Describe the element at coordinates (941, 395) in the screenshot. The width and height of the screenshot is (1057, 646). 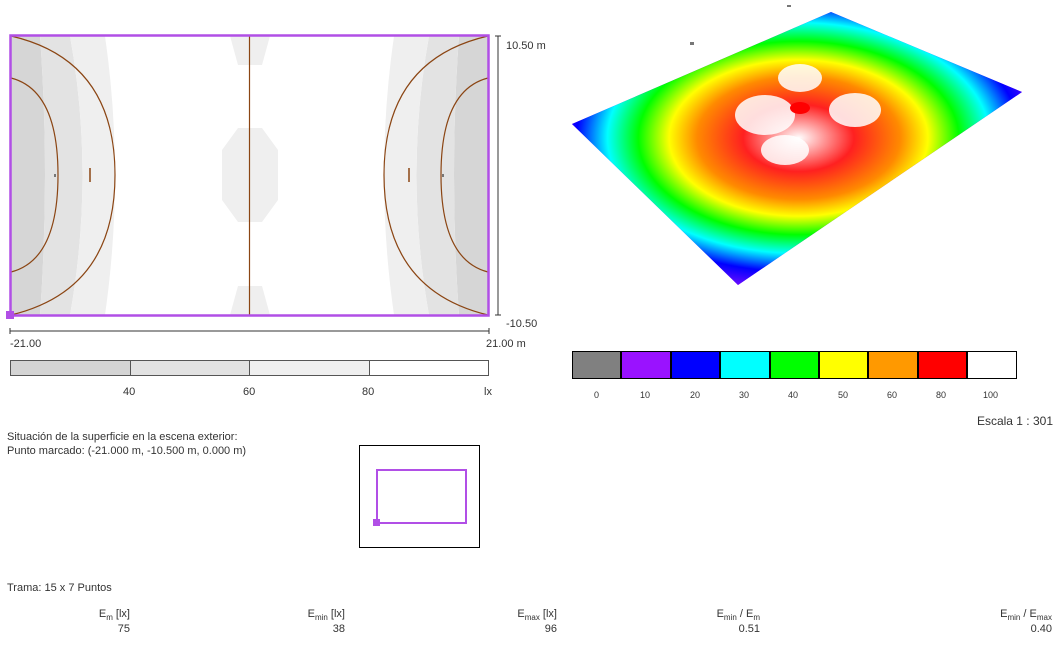
I see `color-scale-label: 80` at that location.